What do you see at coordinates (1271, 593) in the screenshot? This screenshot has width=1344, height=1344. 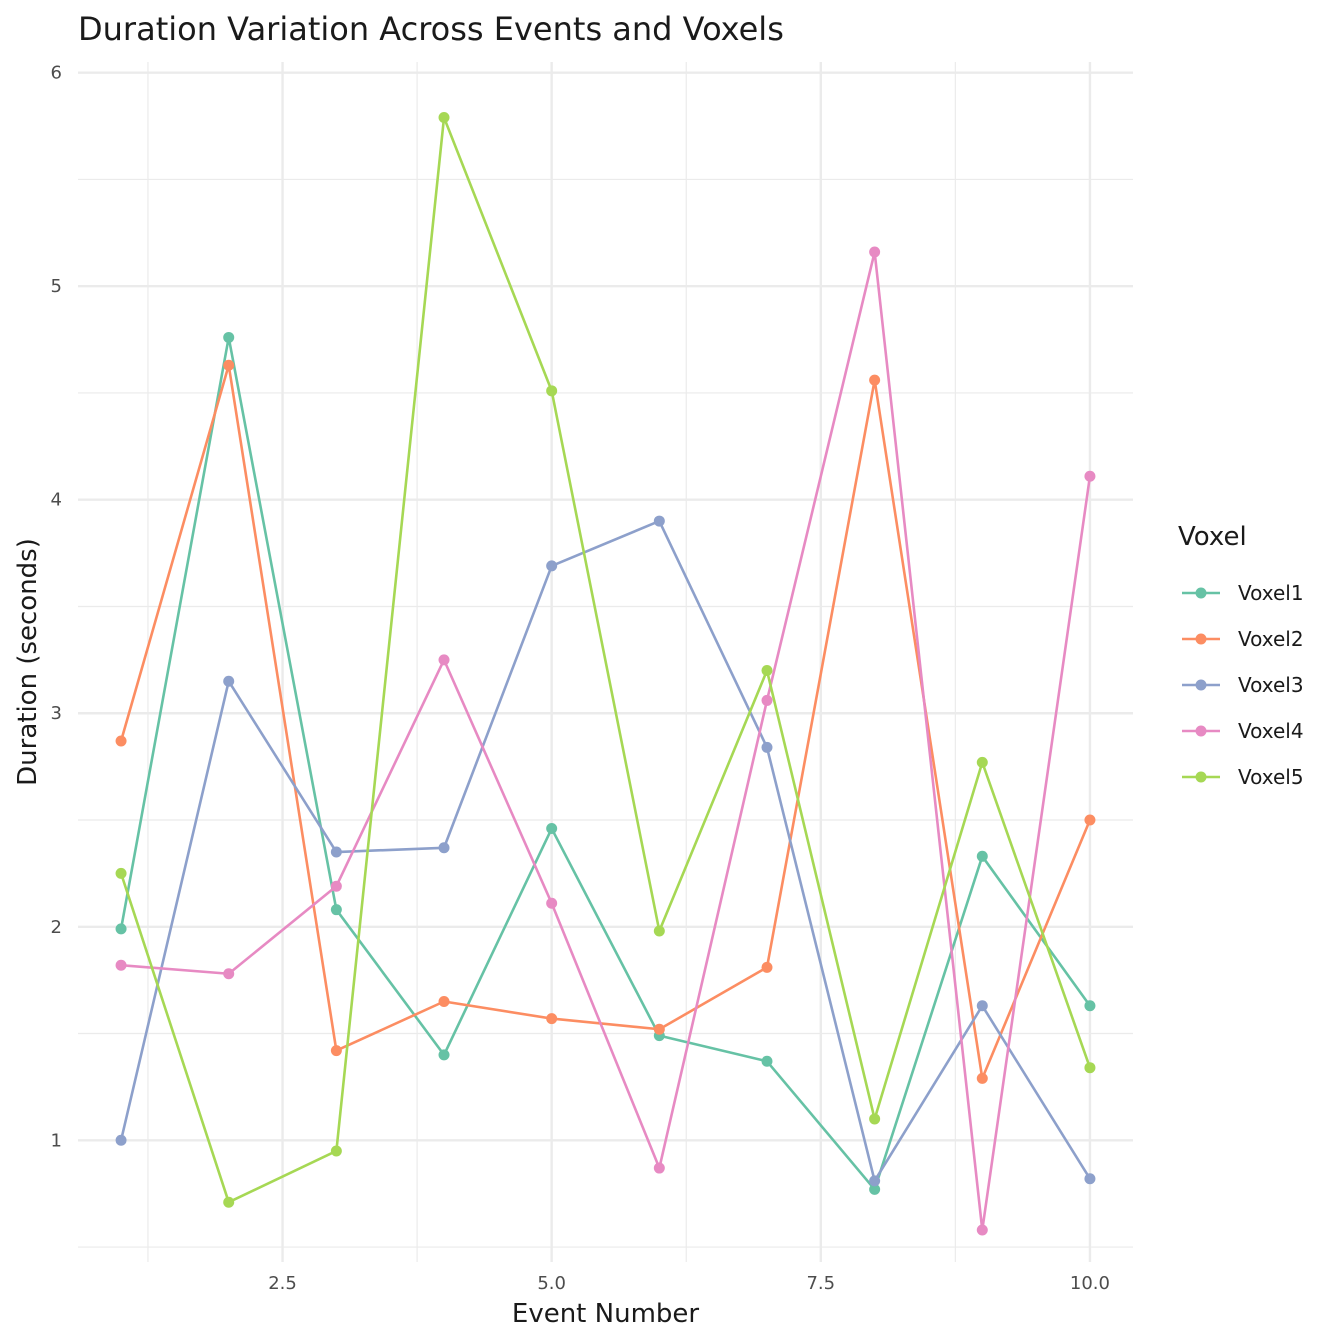 I see `legend-label: Voxel1` at bounding box center [1271, 593].